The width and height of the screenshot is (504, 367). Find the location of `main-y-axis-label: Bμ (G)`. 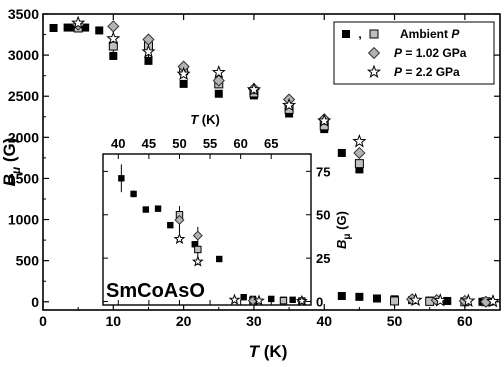

main-y-axis-label: Bμ (G) is located at coordinates (11, 162).